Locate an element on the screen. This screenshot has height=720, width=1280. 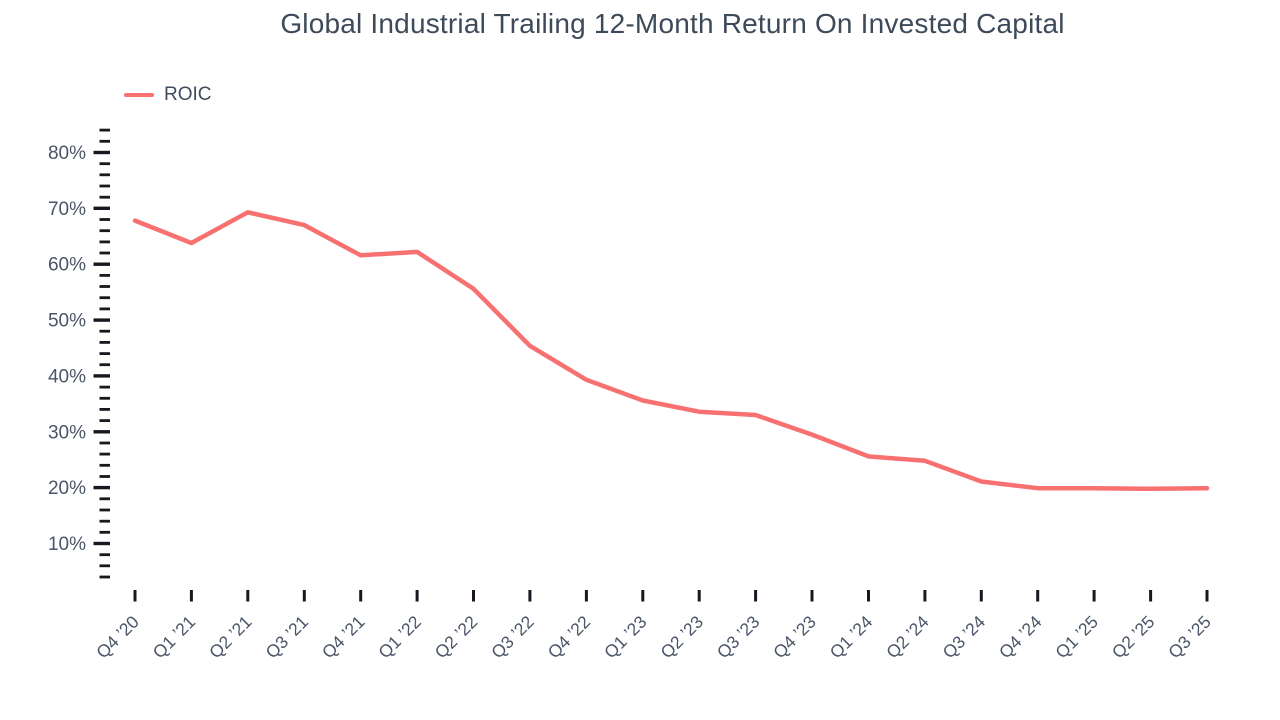
x-axis-label: Q1 ’25 is located at coordinates (1076, 637).